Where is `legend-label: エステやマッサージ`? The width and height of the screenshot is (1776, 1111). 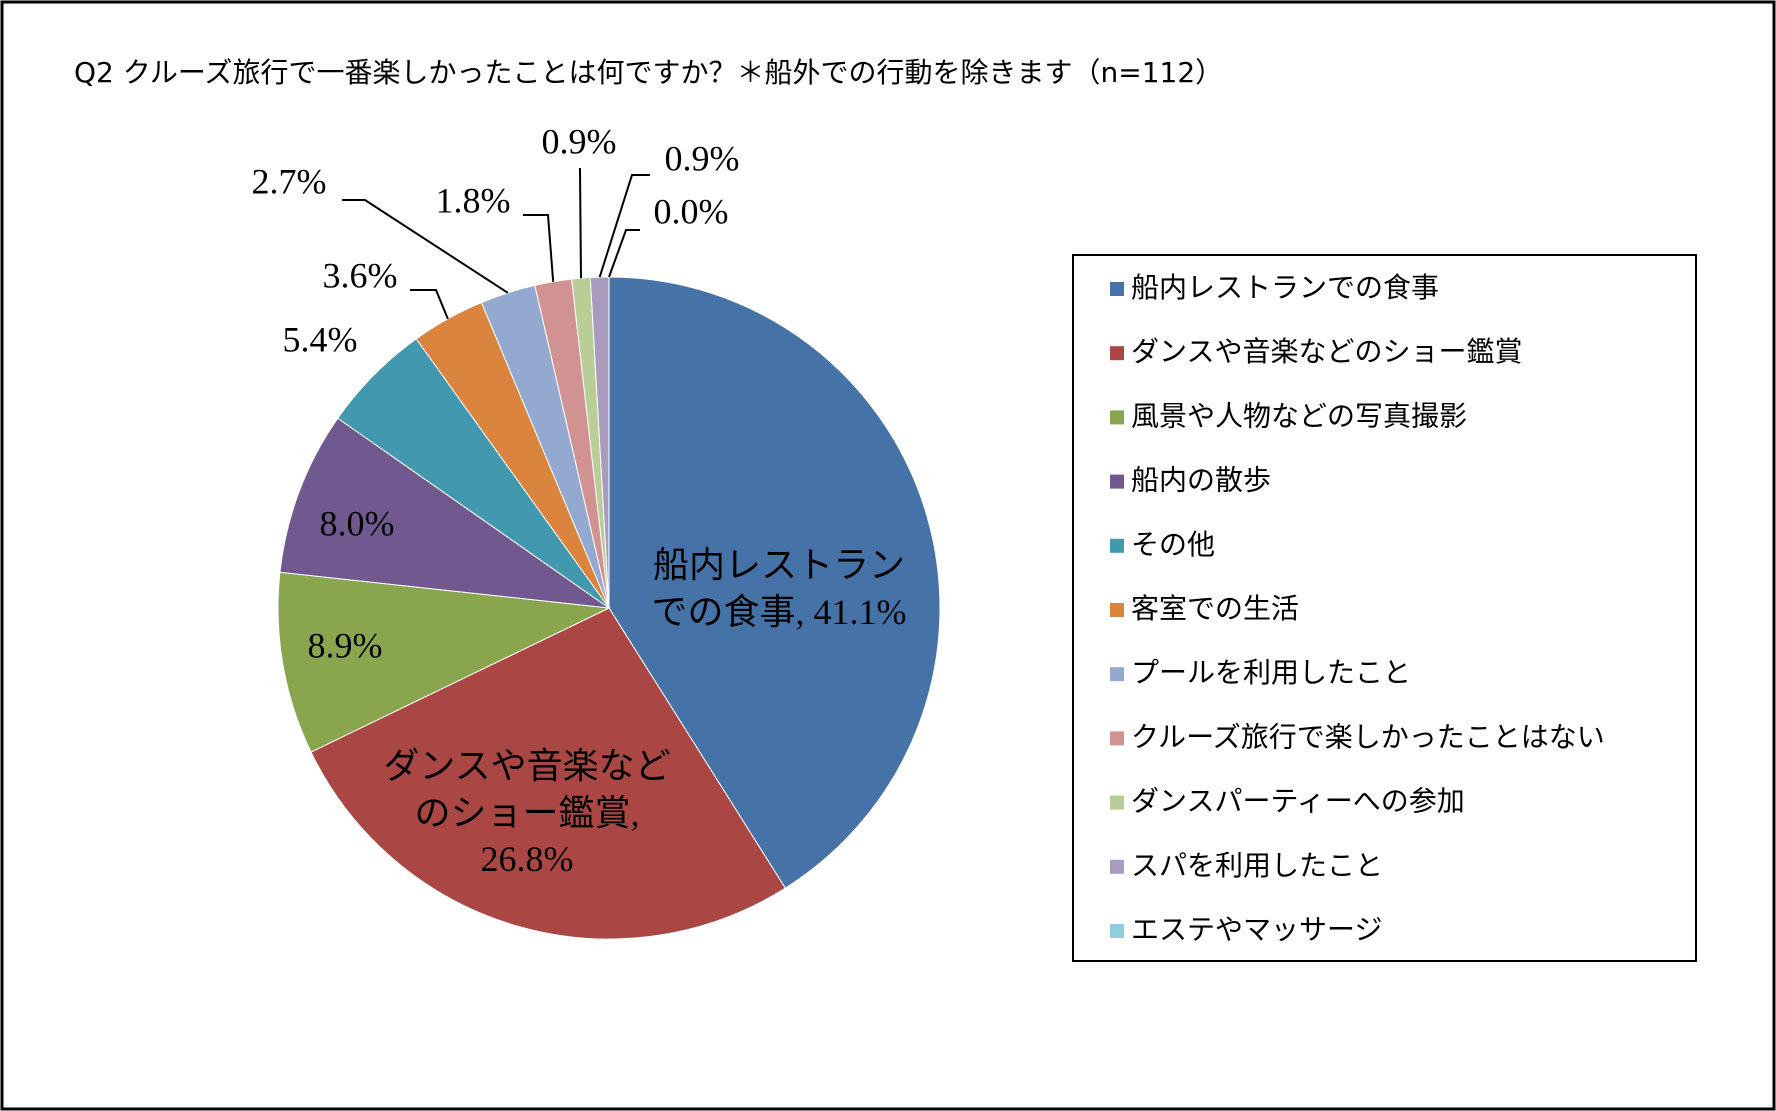
legend-label: エステやマッサージ is located at coordinates (1256, 929).